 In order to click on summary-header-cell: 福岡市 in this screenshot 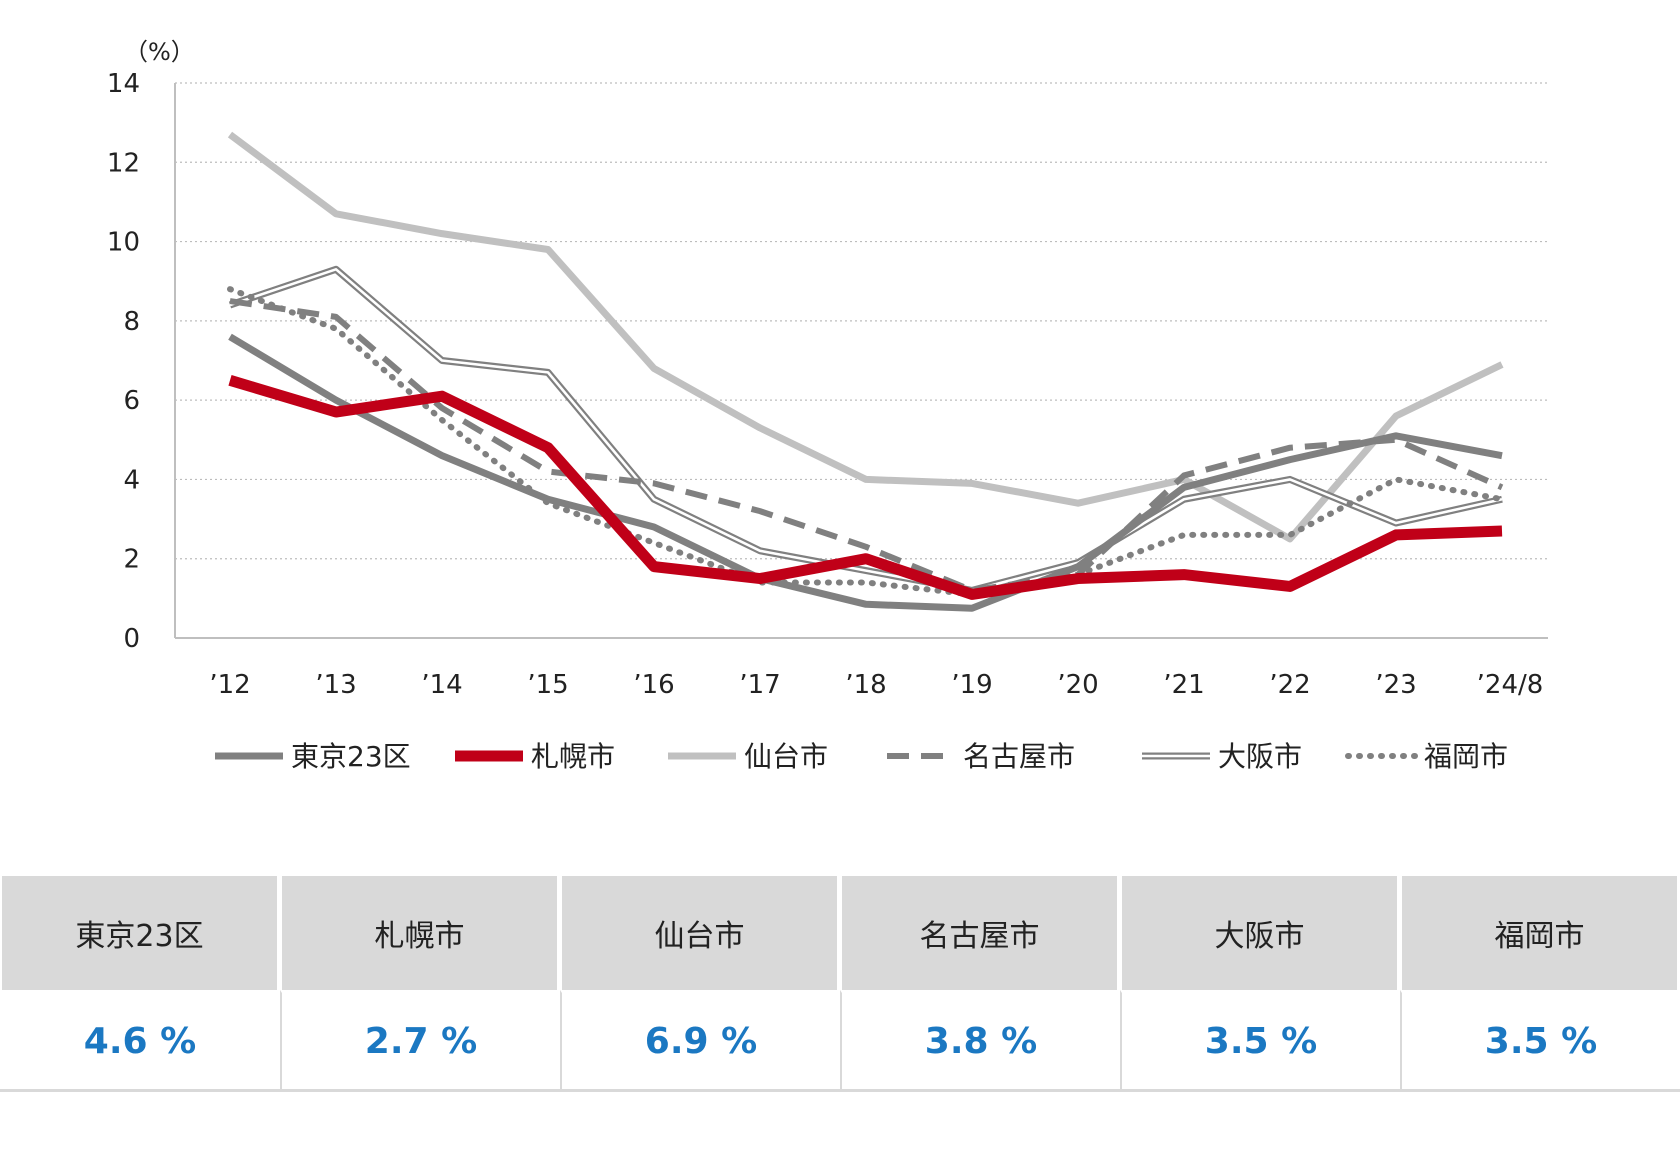, I will do `click(1540, 933)`.